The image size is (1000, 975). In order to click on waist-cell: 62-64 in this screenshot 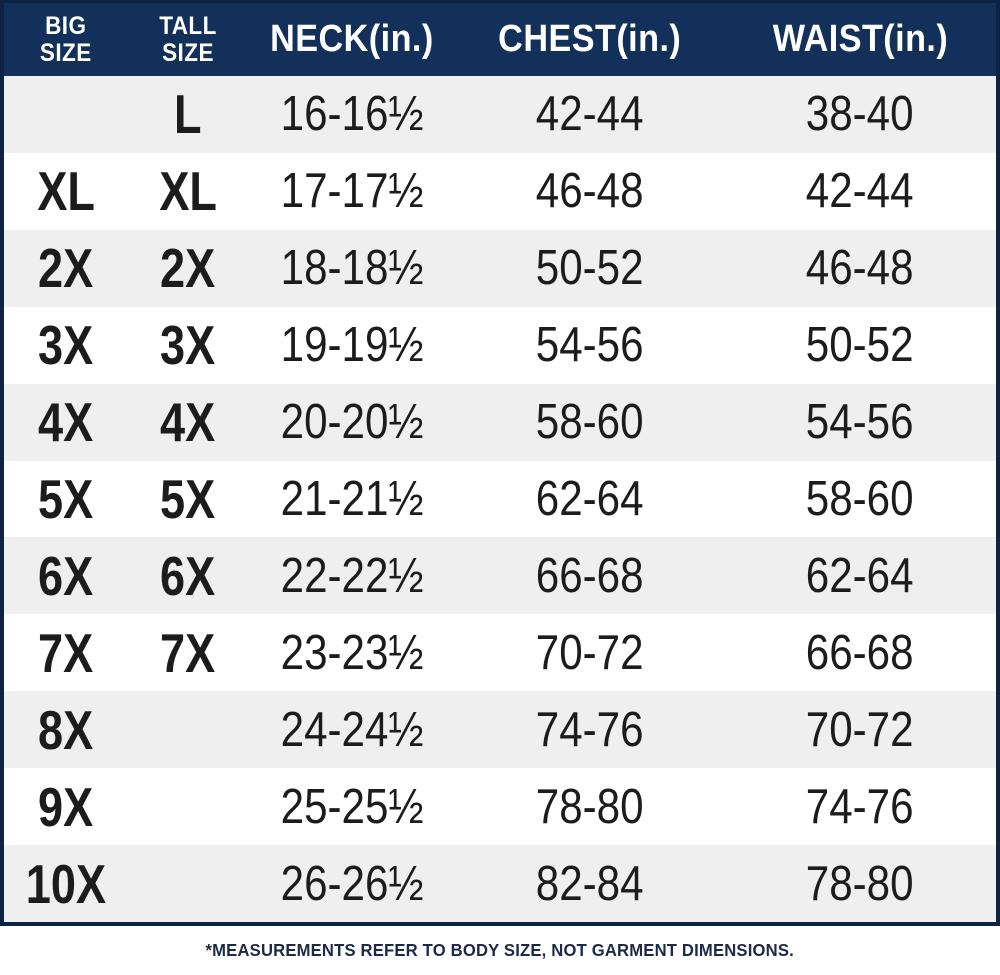, I will do `click(860, 575)`.